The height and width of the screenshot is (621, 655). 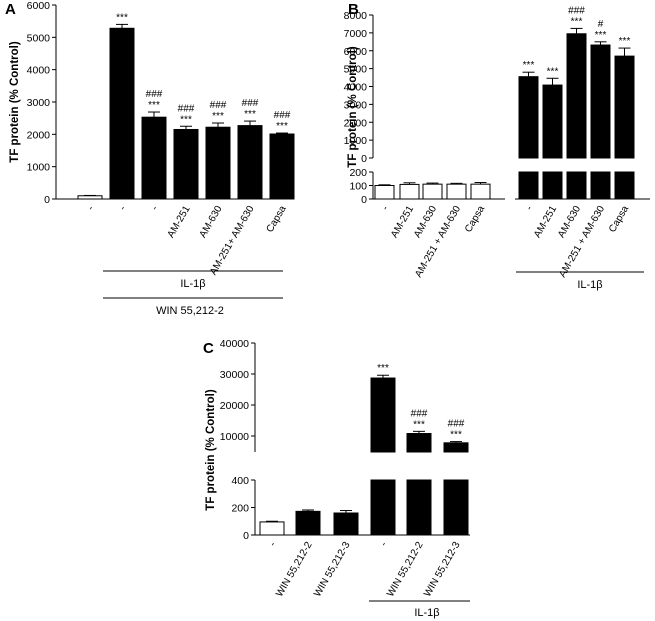 What do you see at coordinates (190, 311) in the screenshot?
I see `group-label: WIN 55,212-2` at bounding box center [190, 311].